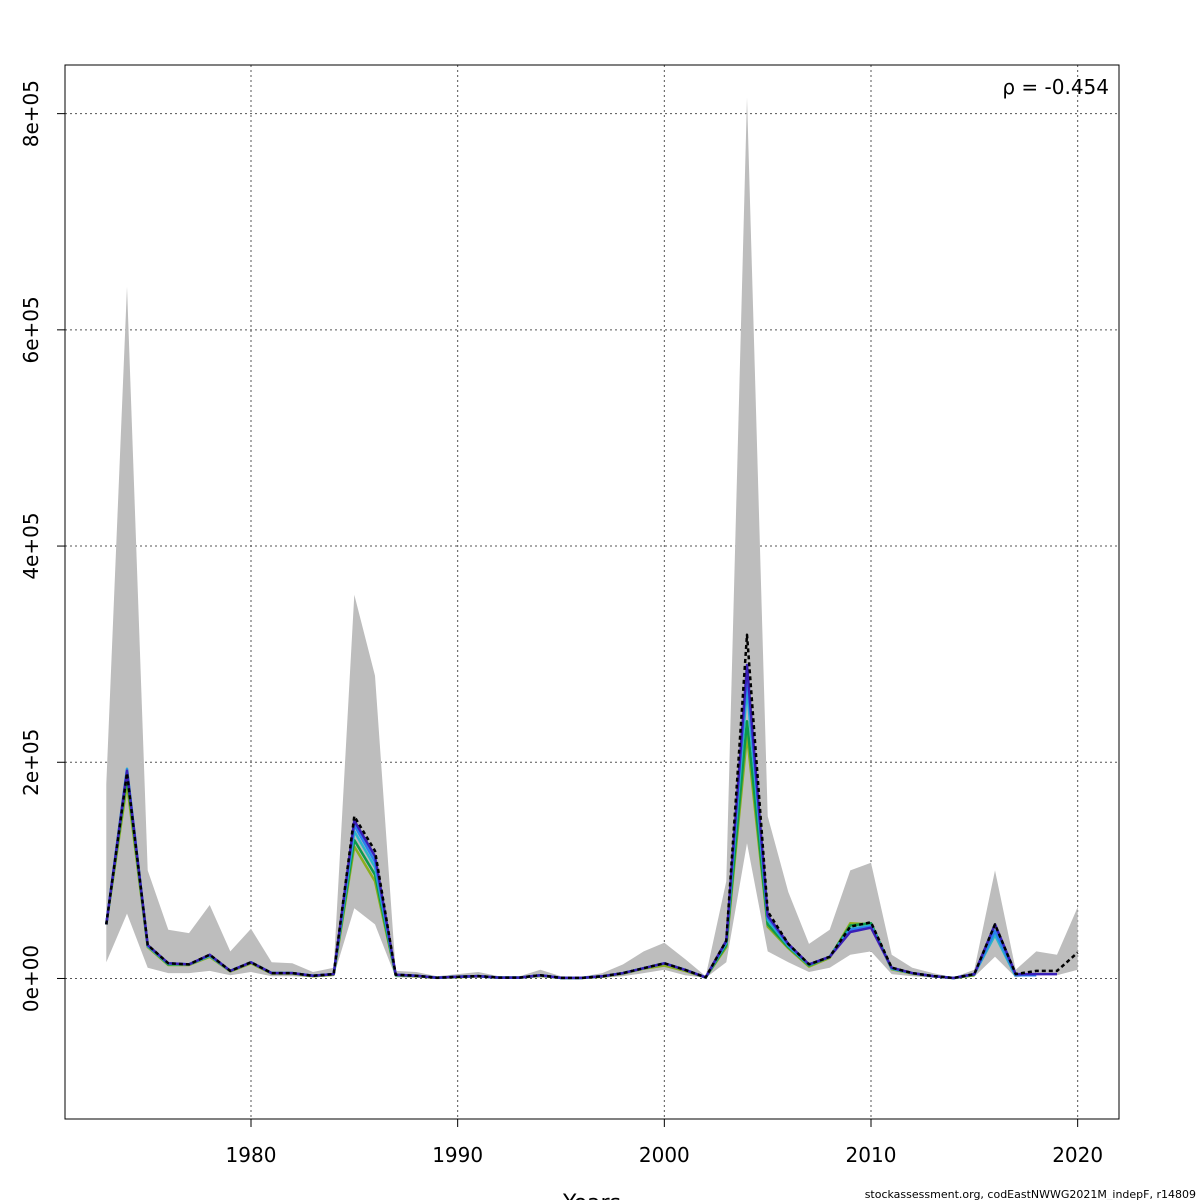 The height and width of the screenshot is (1200, 1200). I want to click on x-tick-label-1: 1990, so click(457, 1155).